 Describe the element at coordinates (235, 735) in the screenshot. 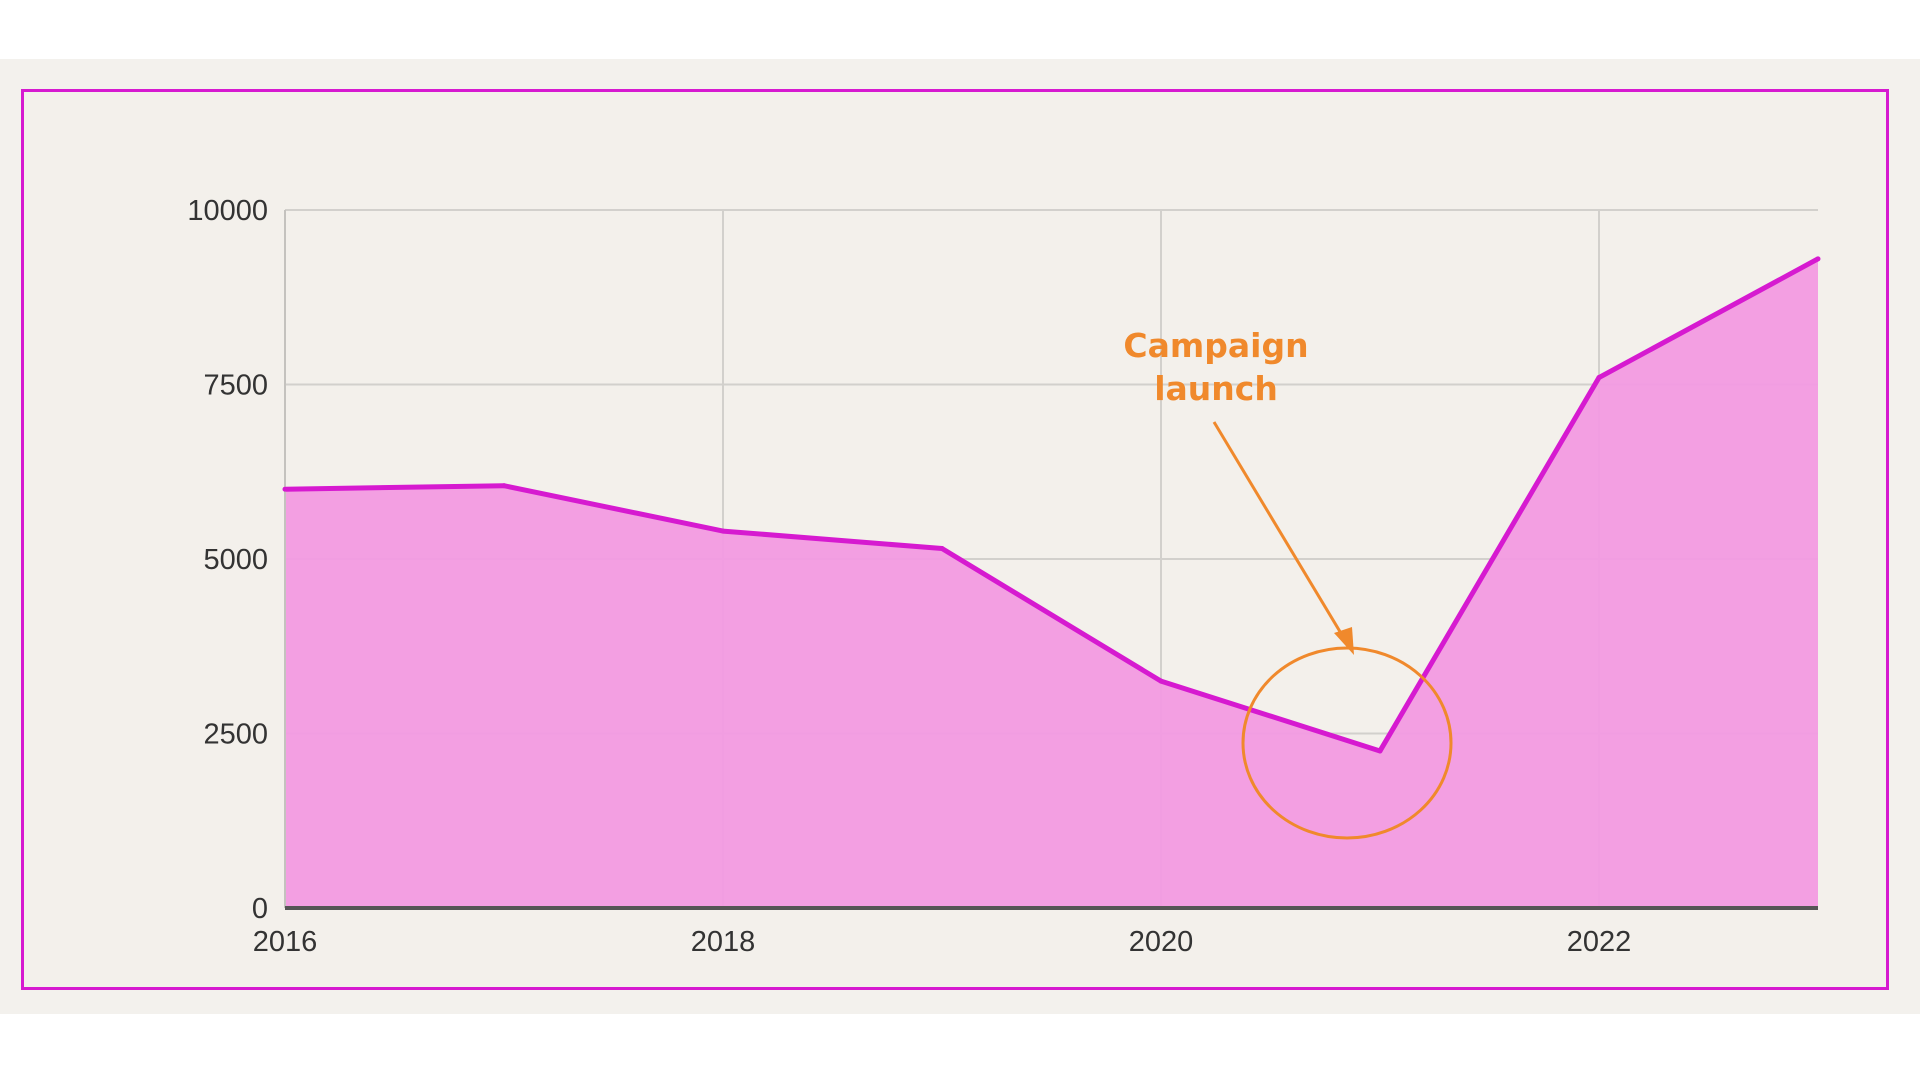

I see `y-tick-label: 2500` at that location.